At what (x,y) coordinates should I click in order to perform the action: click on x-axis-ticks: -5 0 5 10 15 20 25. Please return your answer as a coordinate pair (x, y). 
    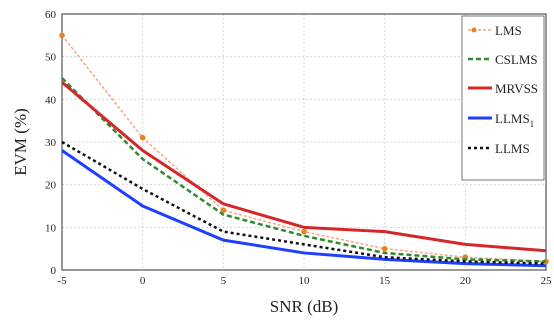
    Looking at the image, I should click on (304, 281).